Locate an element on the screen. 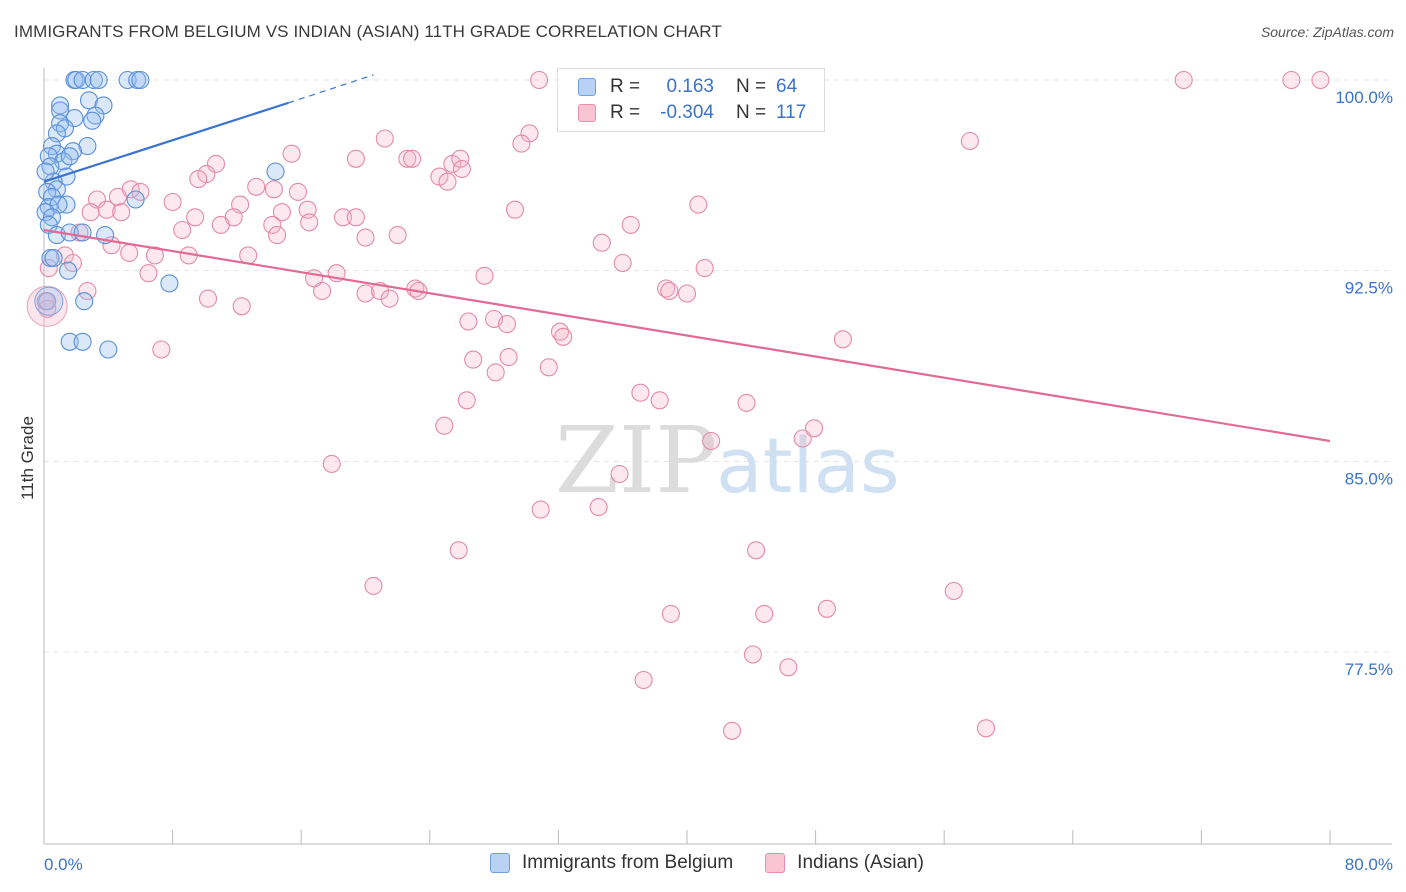  y-tick-label: 92.5% is located at coordinates (1369, 288).